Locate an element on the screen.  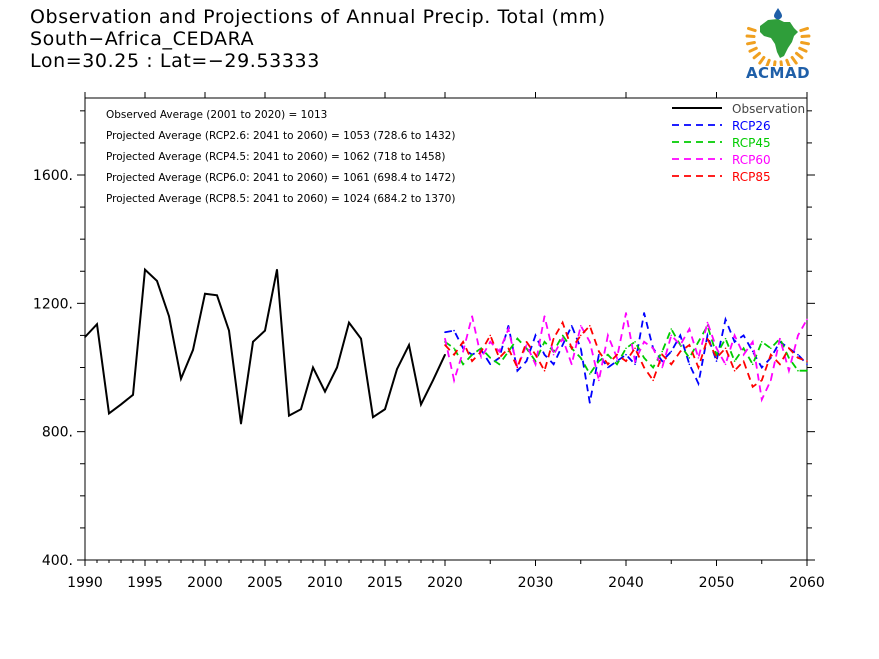
series-line-rcp26 is located at coordinates (626, 357).